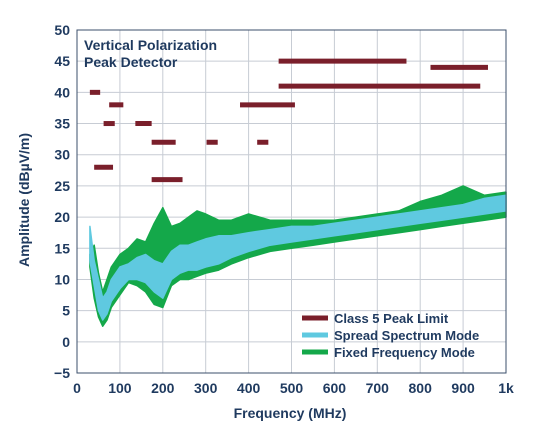 This screenshot has height=438, width=536. What do you see at coordinates (506, 388) in the screenshot?
I see `x-tick-label: 1k` at bounding box center [506, 388].